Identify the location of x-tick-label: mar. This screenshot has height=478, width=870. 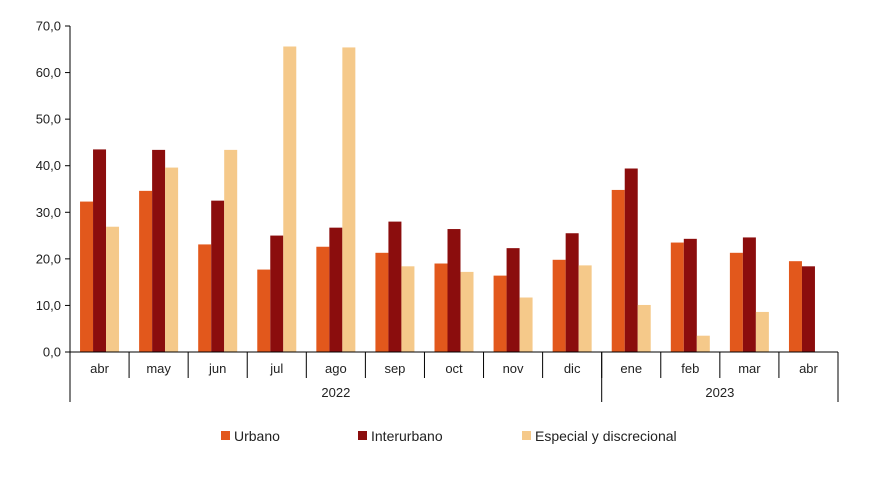
(749, 368).